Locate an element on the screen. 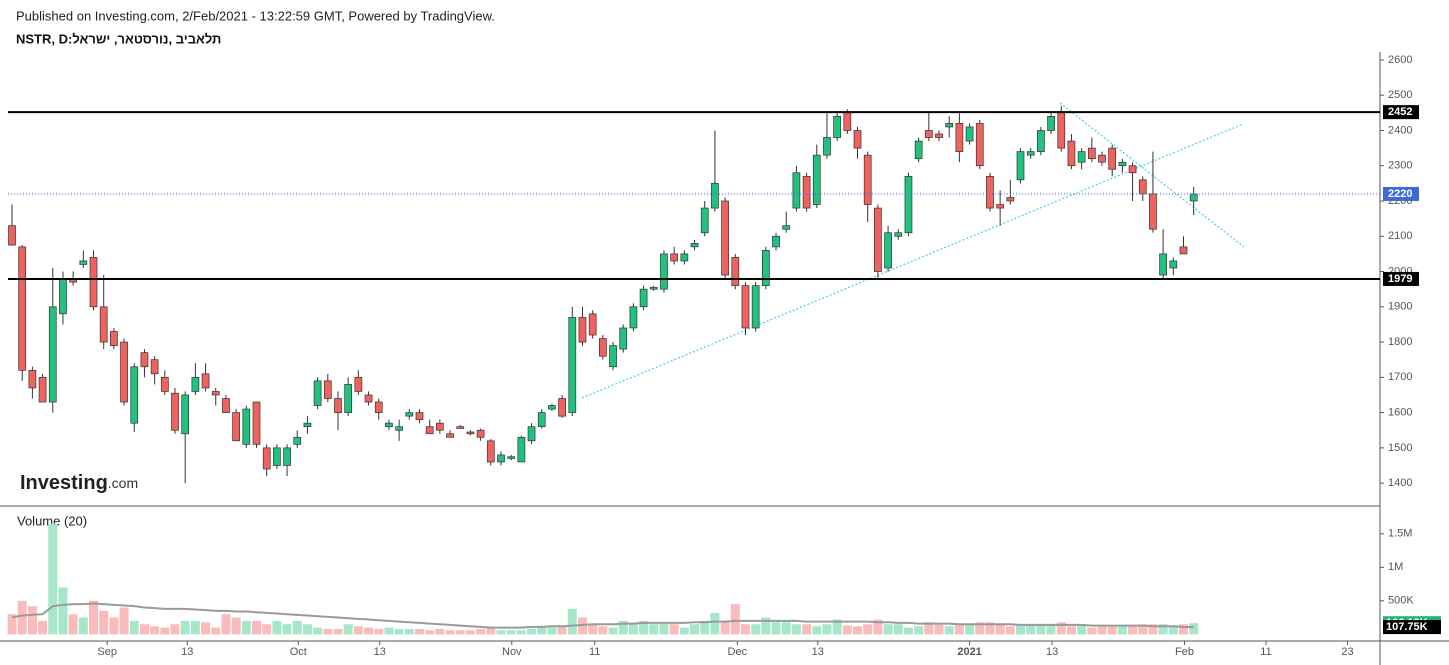 The width and height of the screenshot is (1449, 665). level-label-box is located at coordinates (1401, 112).